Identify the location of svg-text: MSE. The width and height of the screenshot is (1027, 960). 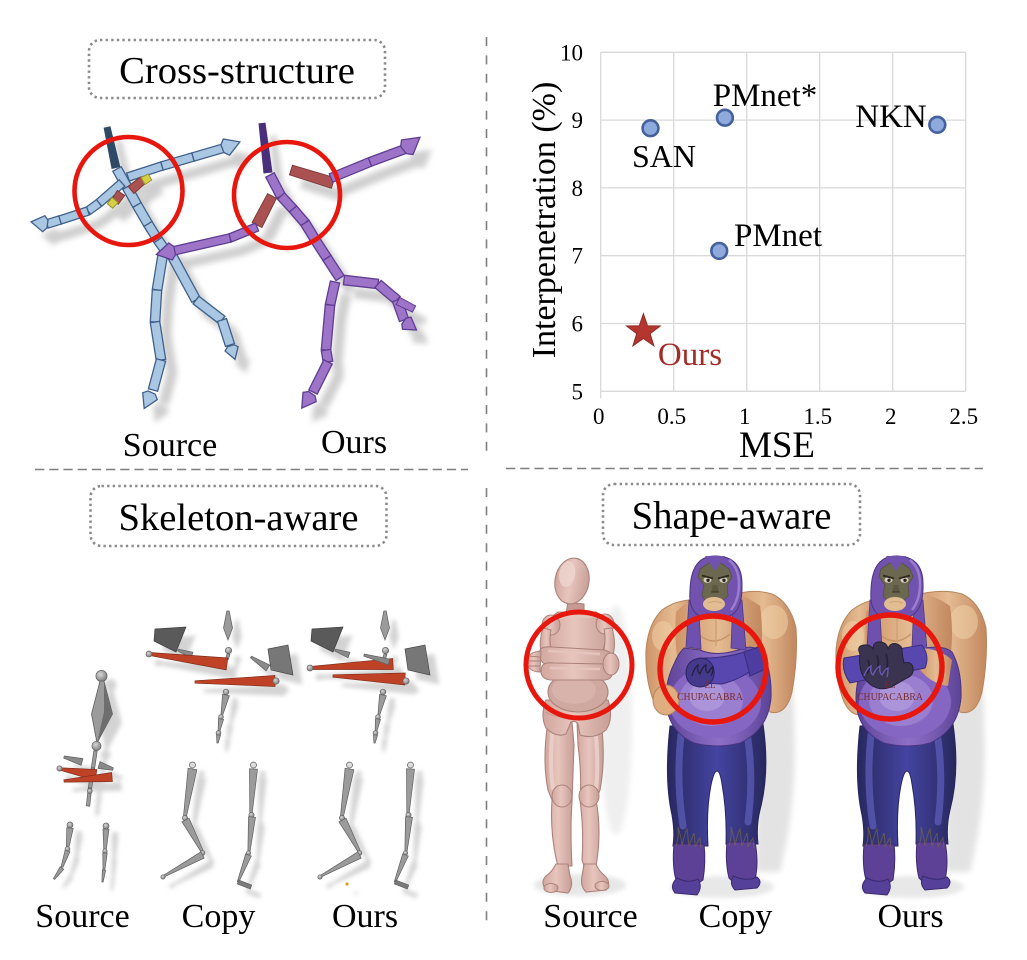
(777, 445).